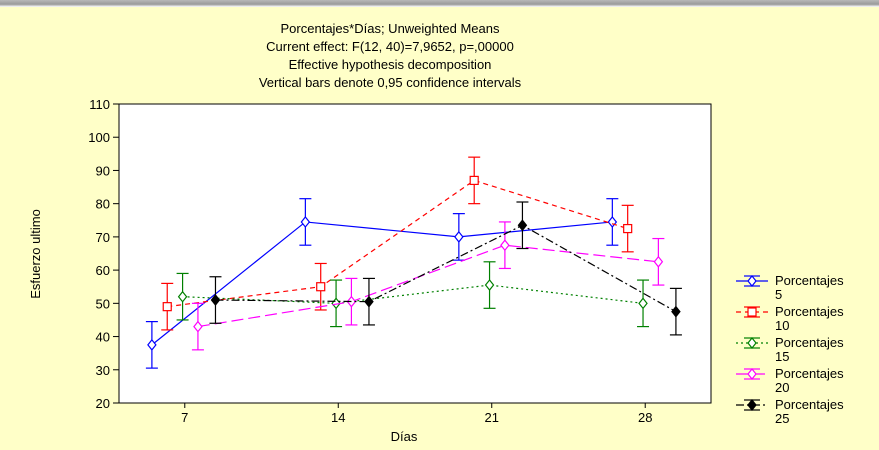 The height and width of the screenshot is (450, 879). I want to click on legend-sublabel: 5, so click(778, 294).